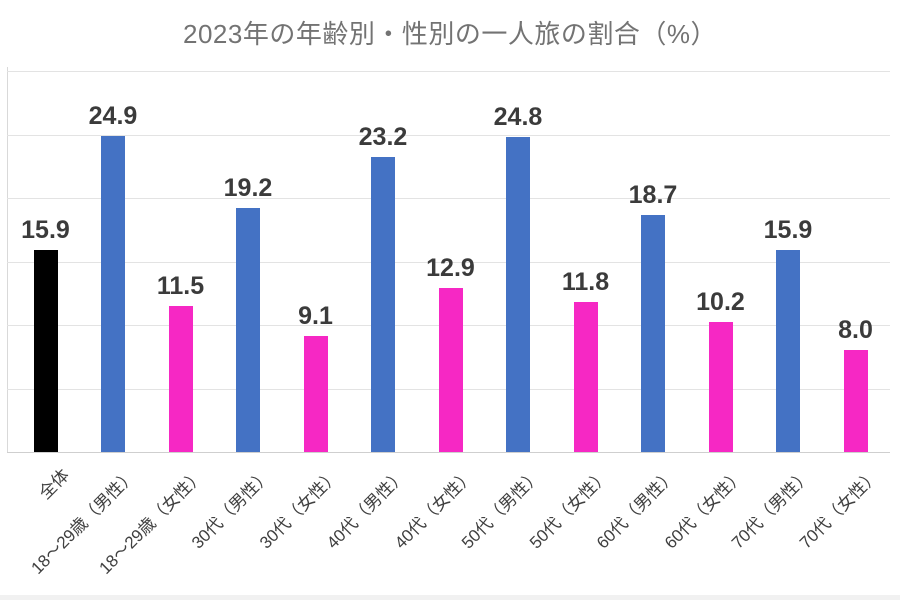 This screenshot has height=600, width=900. Describe the element at coordinates (653, 194) in the screenshot. I see `bar-value-label: 18.7` at that location.